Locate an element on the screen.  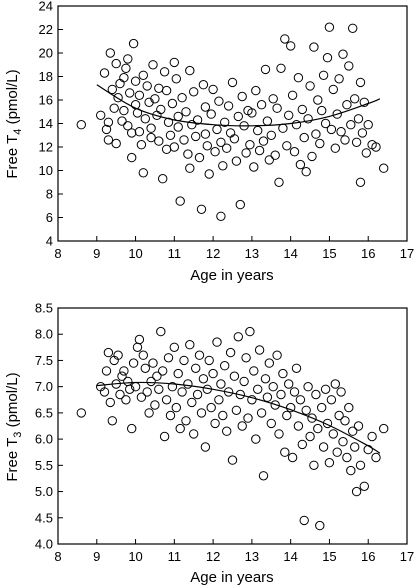
free-t4-y-tick-label: 6 is located at coordinates (49, 217).